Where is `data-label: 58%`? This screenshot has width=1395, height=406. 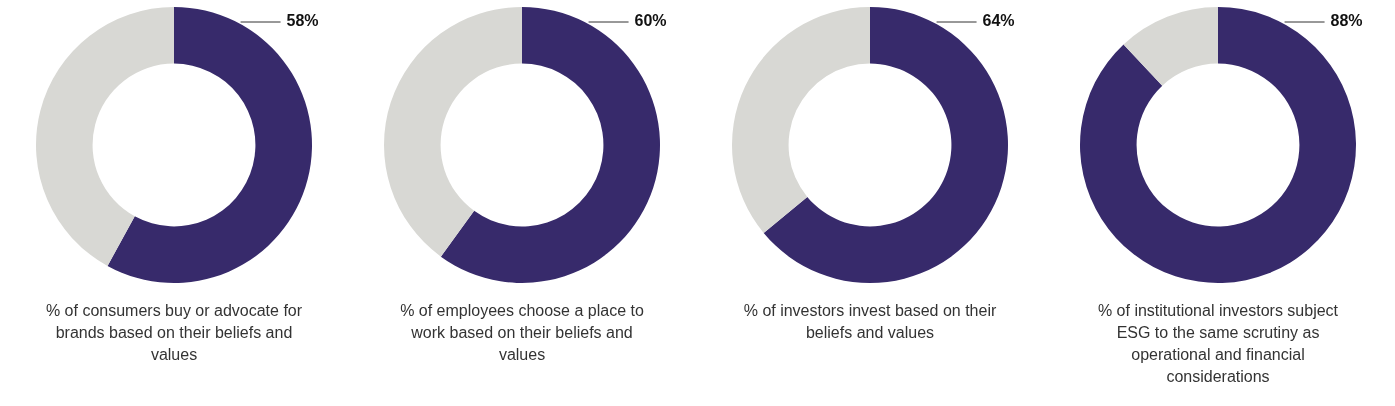 data-label: 58% is located at coordinates (302, 21).